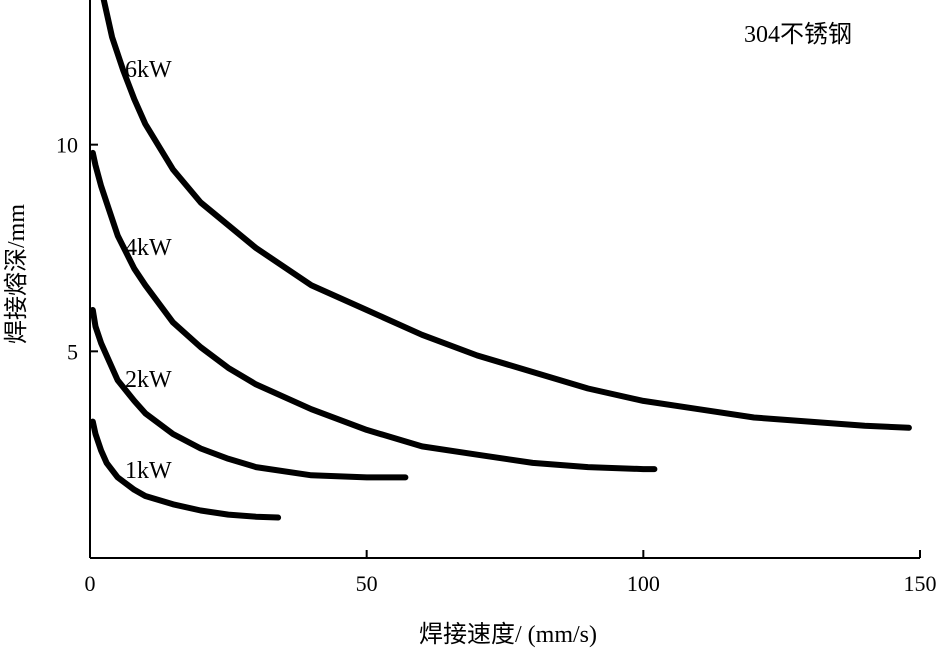  What do you see at coordinates (798, 34) in the screenshot?
I see `material-annotation: 304不锈钢` at bounding box center [798, 34].